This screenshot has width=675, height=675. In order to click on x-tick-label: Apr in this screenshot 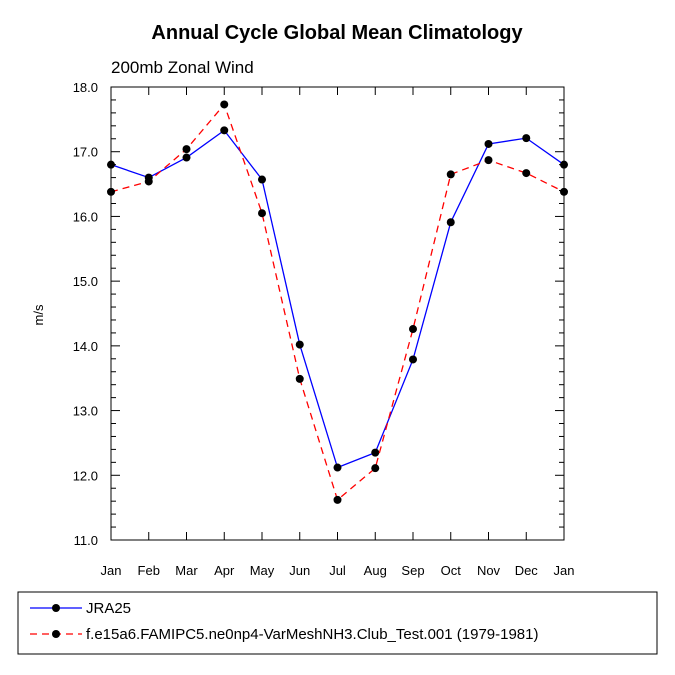, I will do `click(224, 570)`.